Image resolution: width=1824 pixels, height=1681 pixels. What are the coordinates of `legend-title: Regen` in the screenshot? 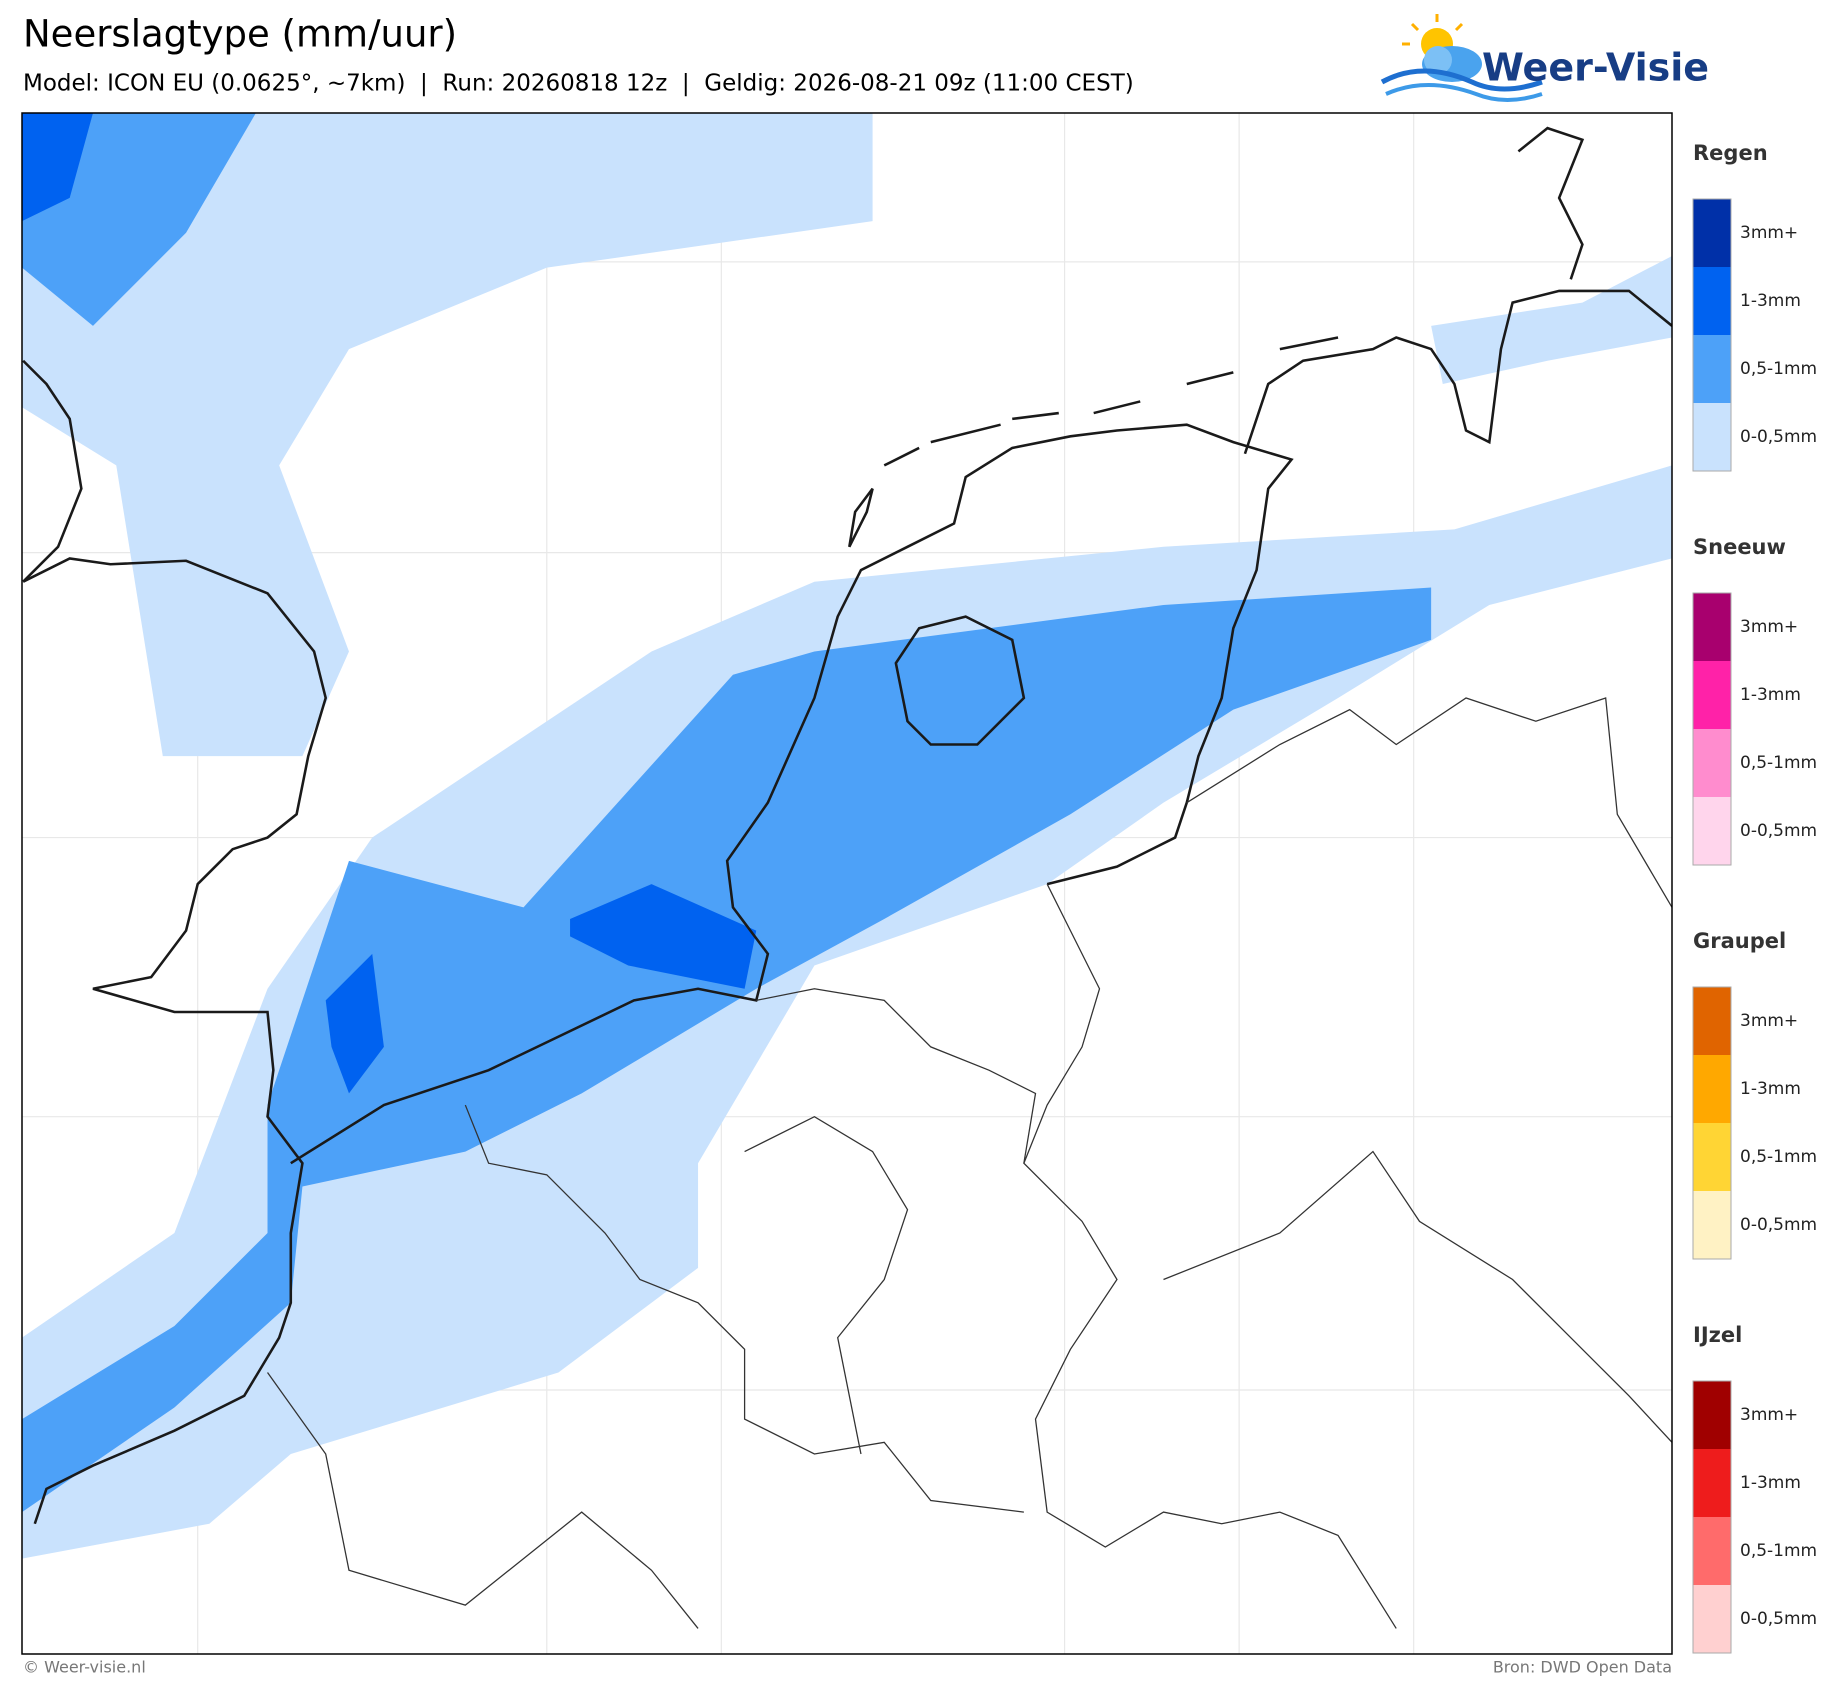 It's located at (1730, 153).